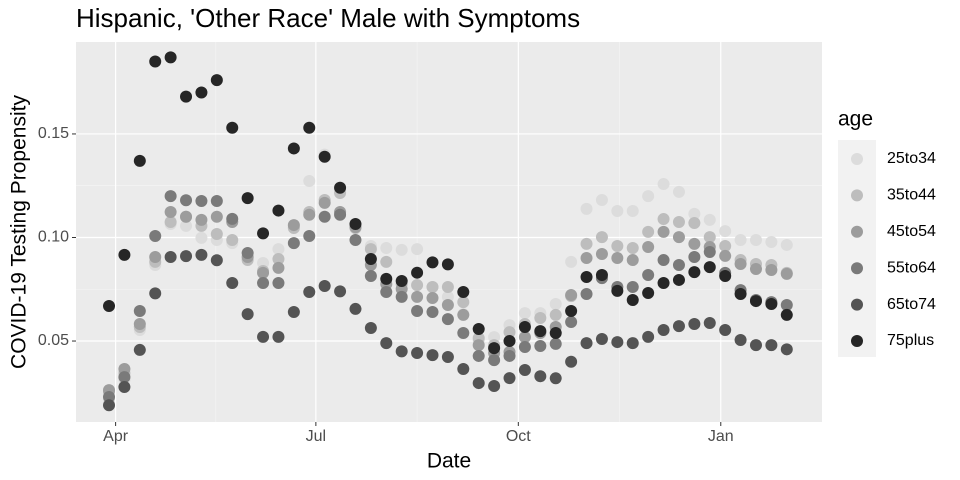  I want to click on x-axis-label: Date, so click(449, 461).